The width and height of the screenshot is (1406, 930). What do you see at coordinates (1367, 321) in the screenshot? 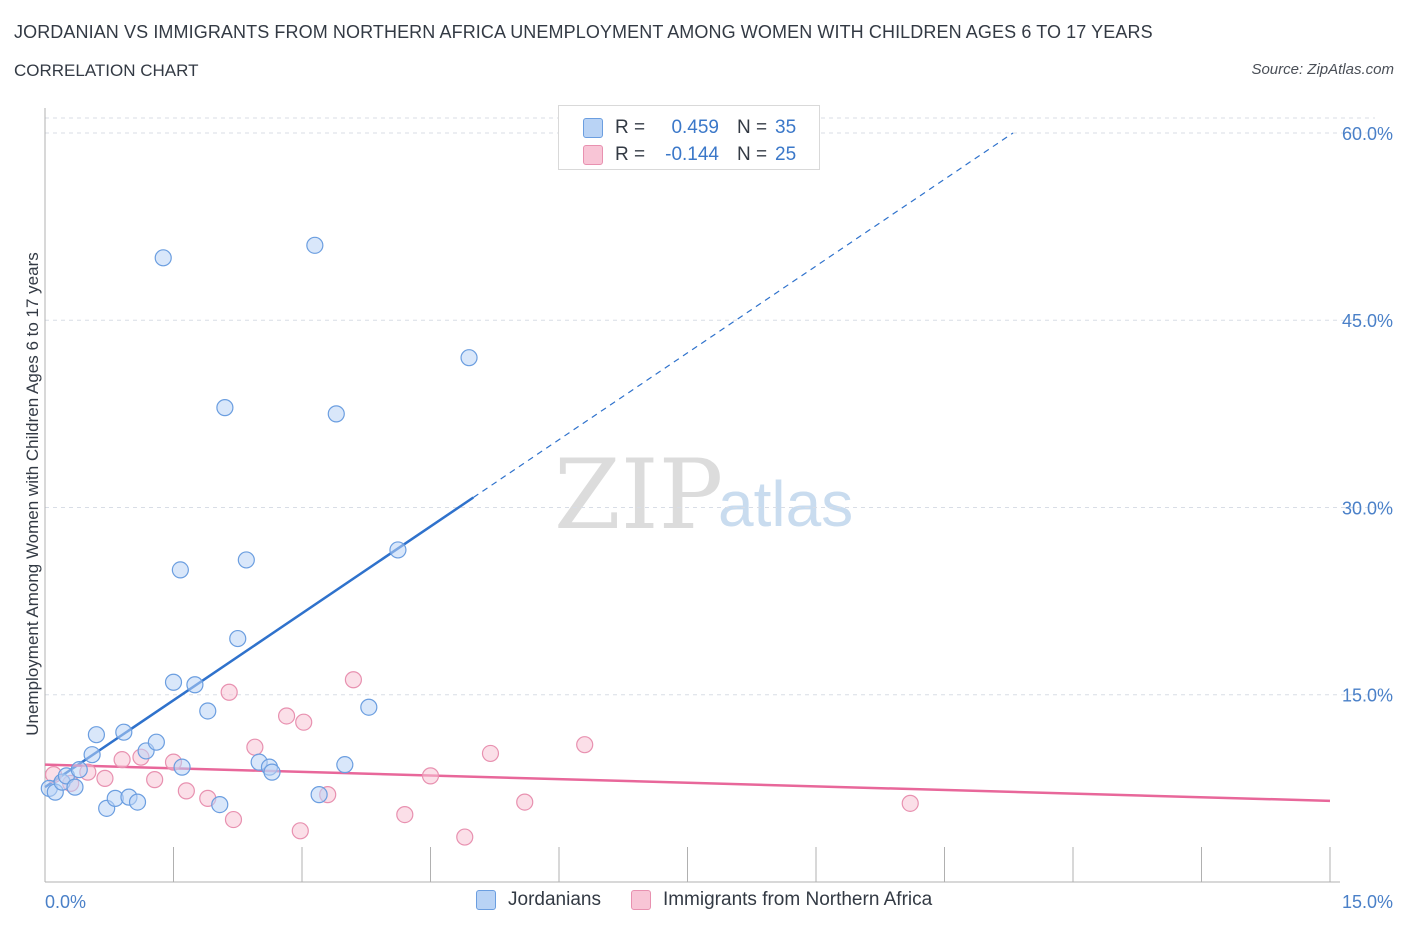
I see `y-tick-label: 45.0%` at bounding box center [1367, 321].